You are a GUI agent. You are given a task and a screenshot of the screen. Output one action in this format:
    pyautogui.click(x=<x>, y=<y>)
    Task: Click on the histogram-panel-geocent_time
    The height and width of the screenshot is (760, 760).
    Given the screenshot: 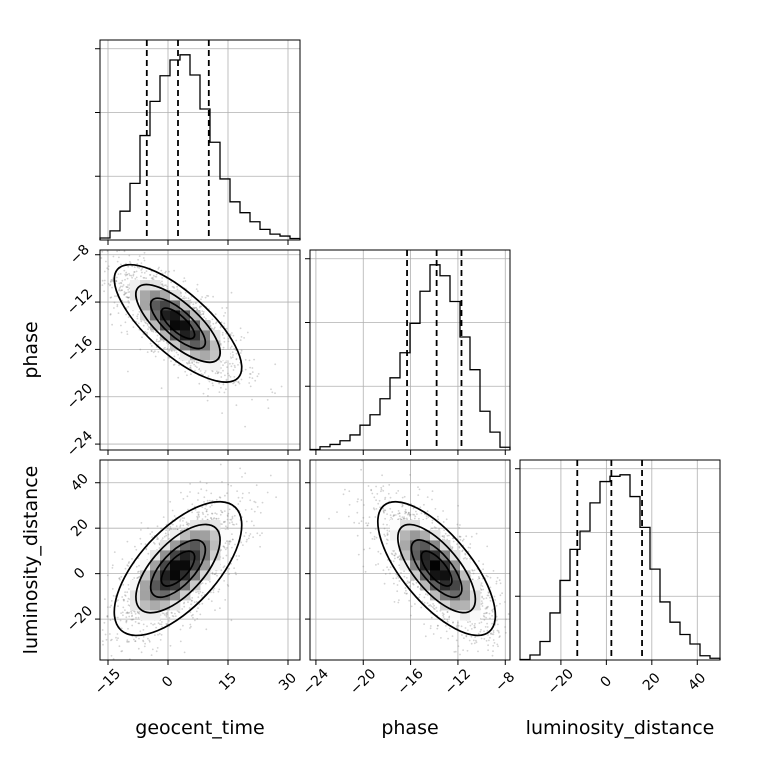 What is the action you would take?
    pyautogui.click(x=198, y=142)
    